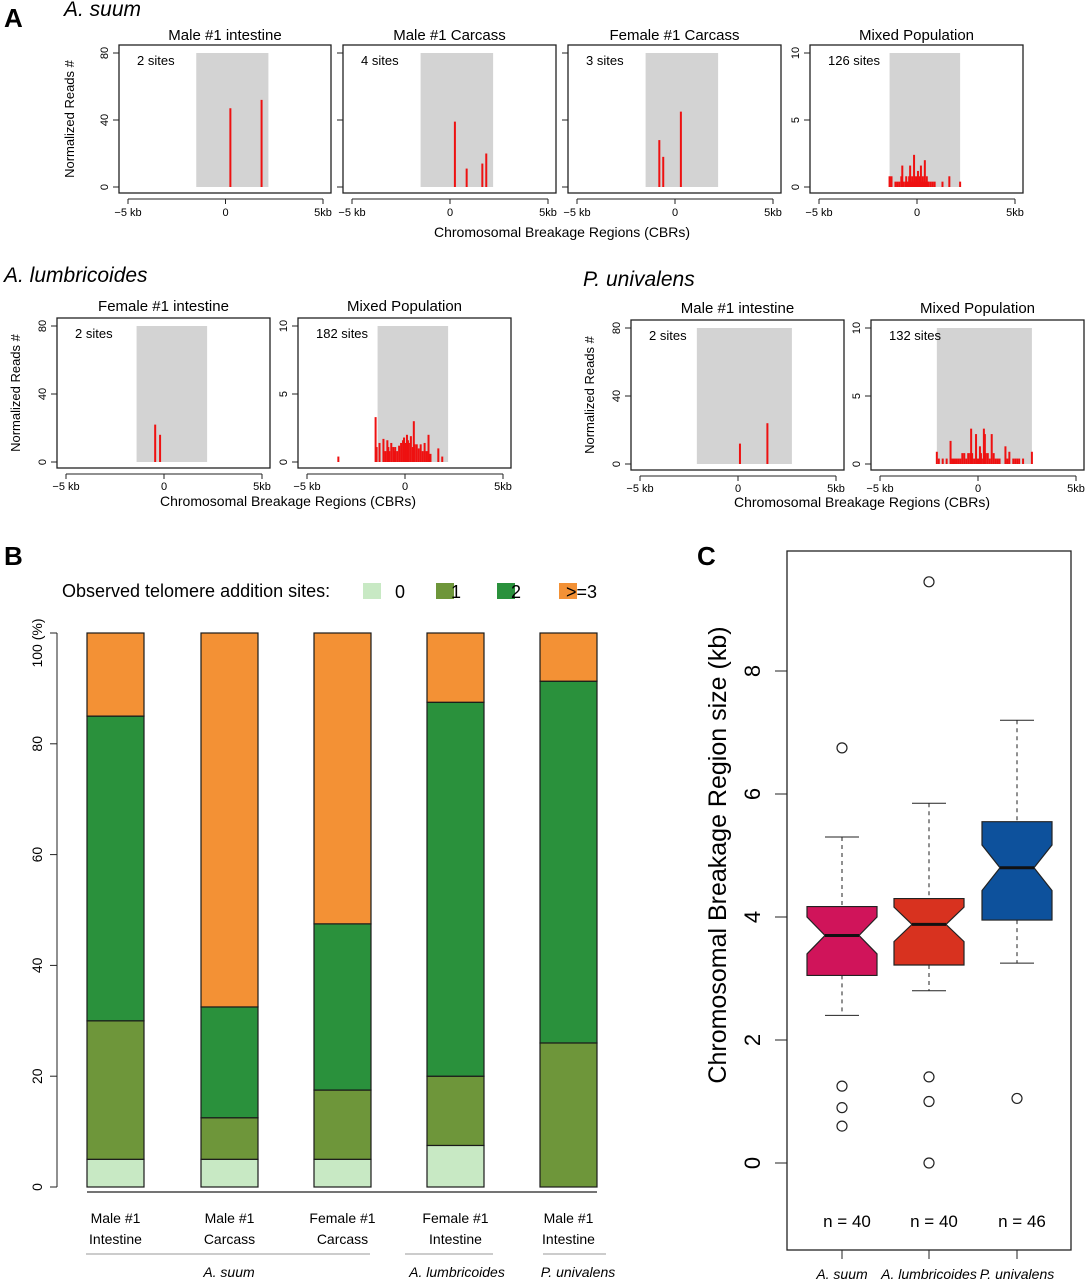 The width and height of the screenshot is (1086, 1280). I want to click on species-label: P. univalens, so click(639, 279).